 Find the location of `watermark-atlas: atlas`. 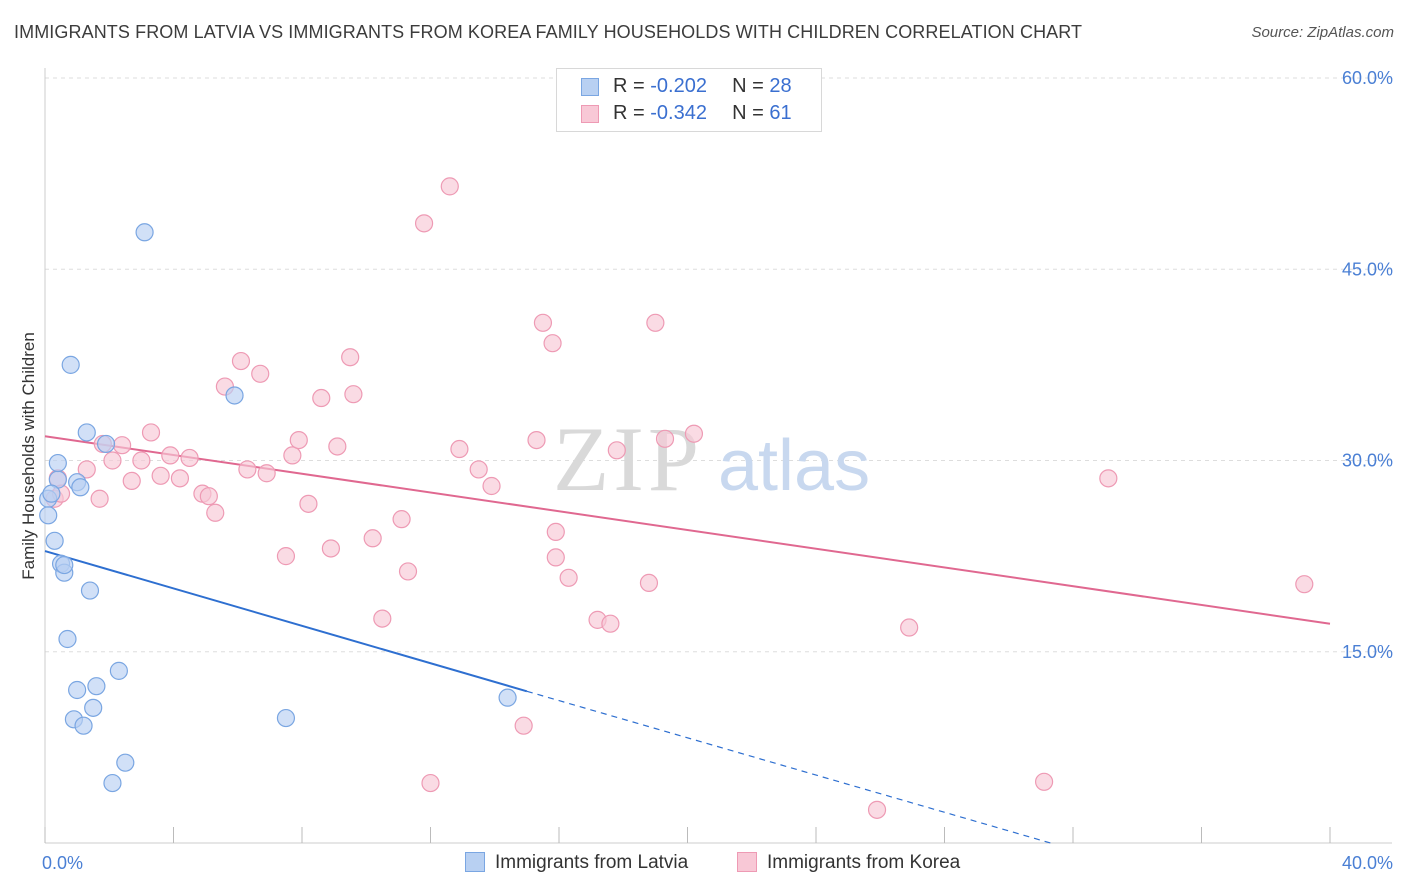

watermark-atlas: atlas is located at coordinates (794, 466).